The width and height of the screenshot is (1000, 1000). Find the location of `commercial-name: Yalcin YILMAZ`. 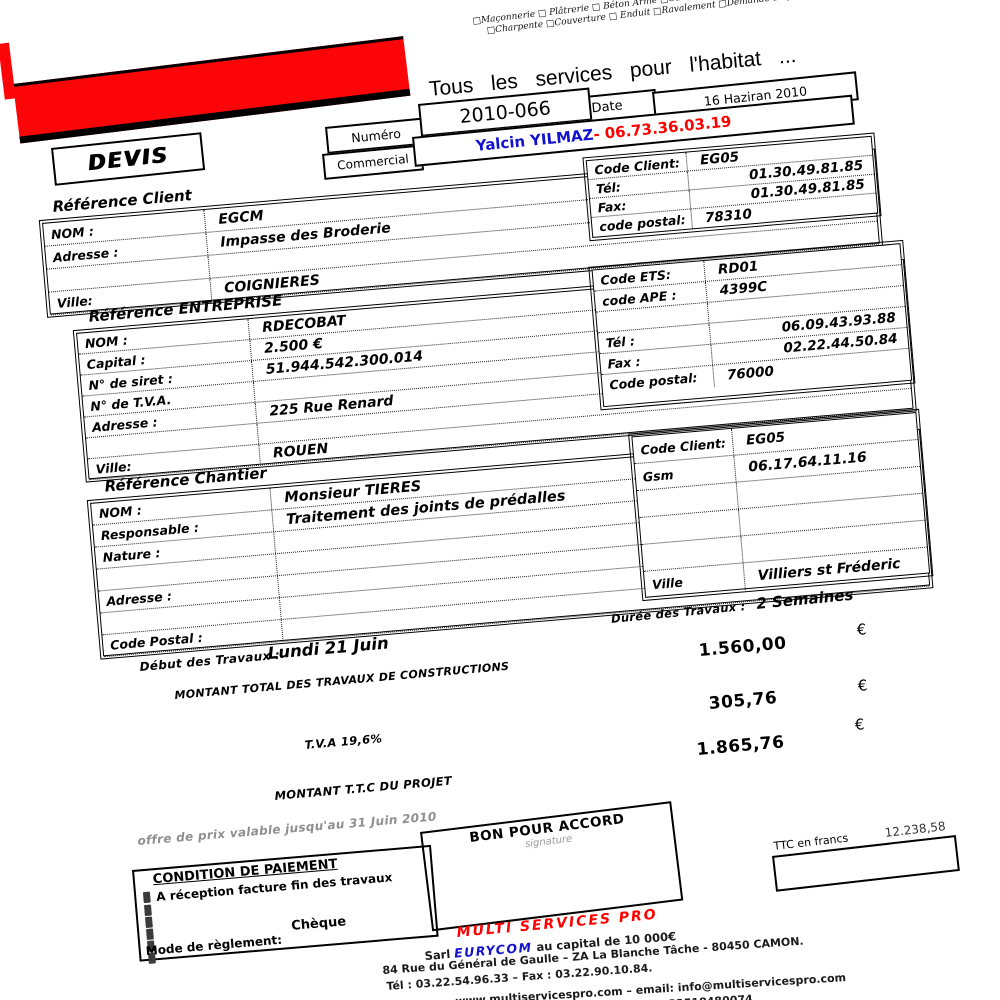

commercial-name: Yalcin YILMAZ is located at coordinates (534, 140).